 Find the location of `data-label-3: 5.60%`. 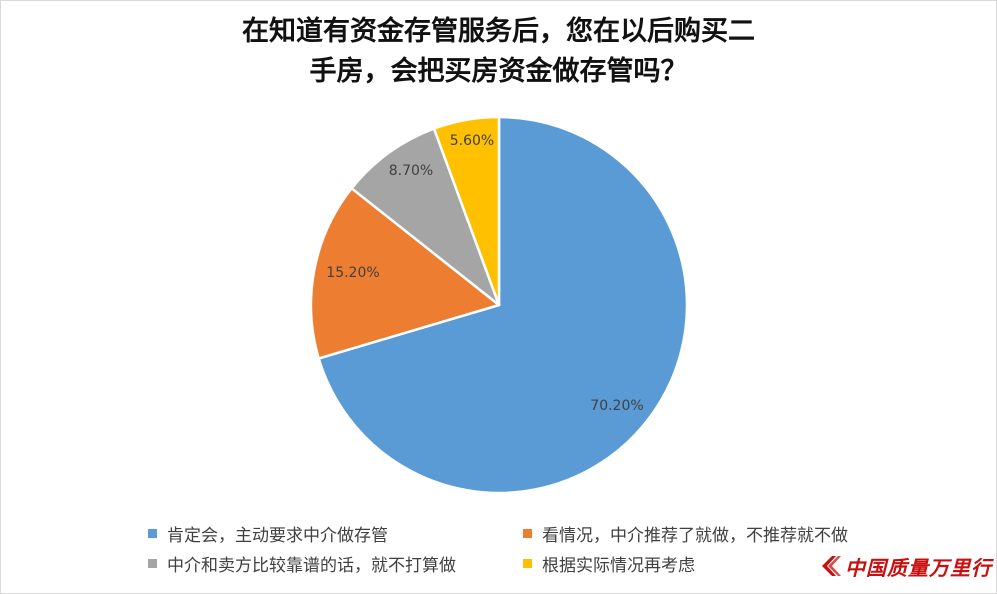

data-label-3: 5.60% is located at coordinates (472, 141).